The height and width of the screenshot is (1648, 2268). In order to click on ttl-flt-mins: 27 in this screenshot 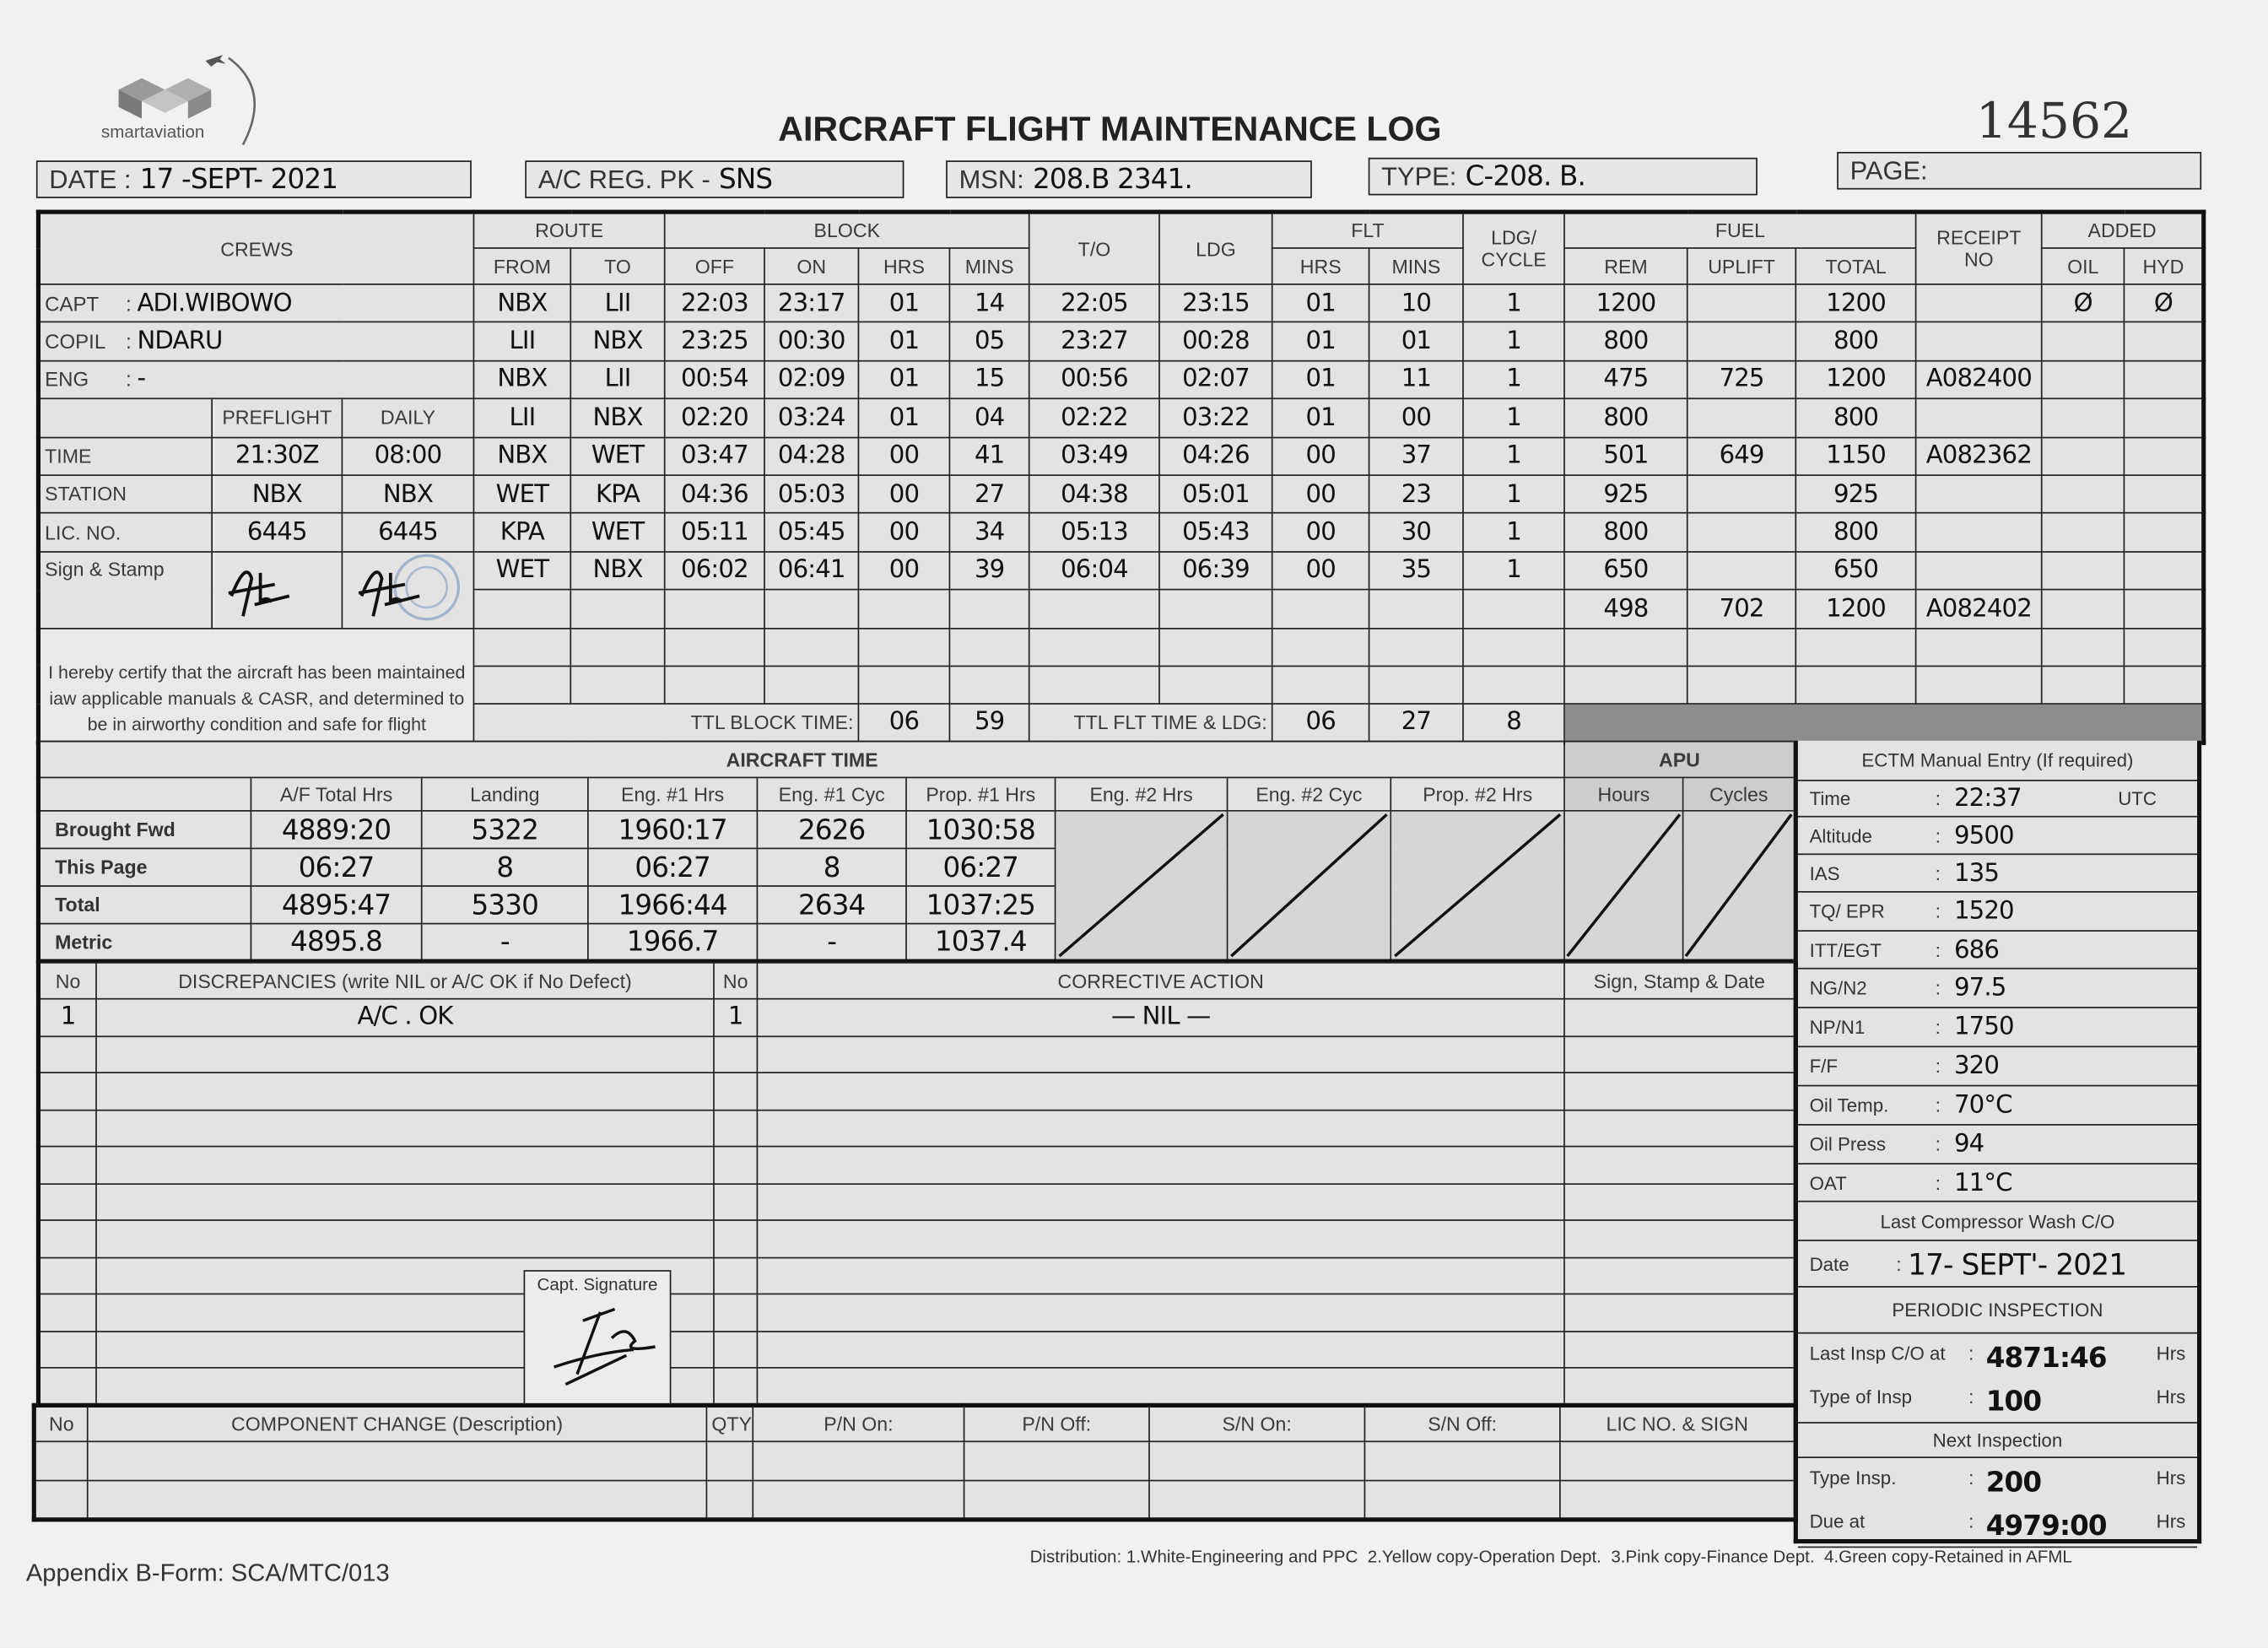, I will do `click(1416, 723)`.